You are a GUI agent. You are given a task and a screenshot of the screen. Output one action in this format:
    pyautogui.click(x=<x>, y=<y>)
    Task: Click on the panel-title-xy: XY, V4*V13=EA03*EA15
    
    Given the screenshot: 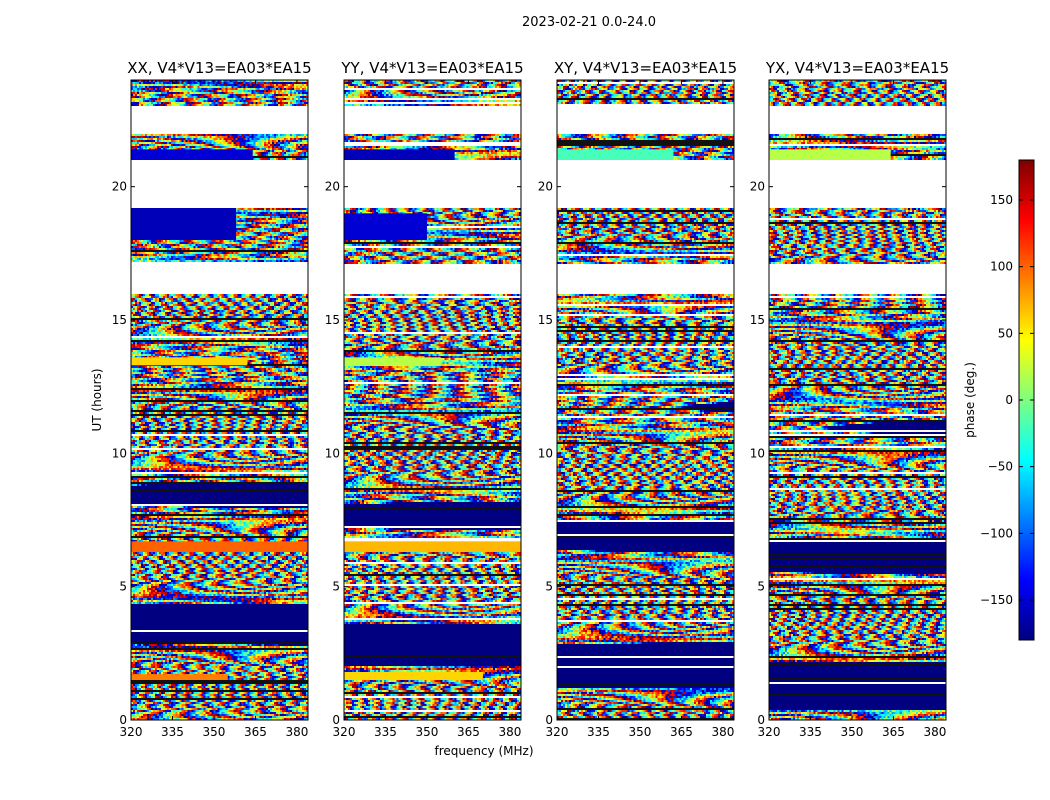 What is the action you would take?
    pyautogui.click(x=645, y=68)
    